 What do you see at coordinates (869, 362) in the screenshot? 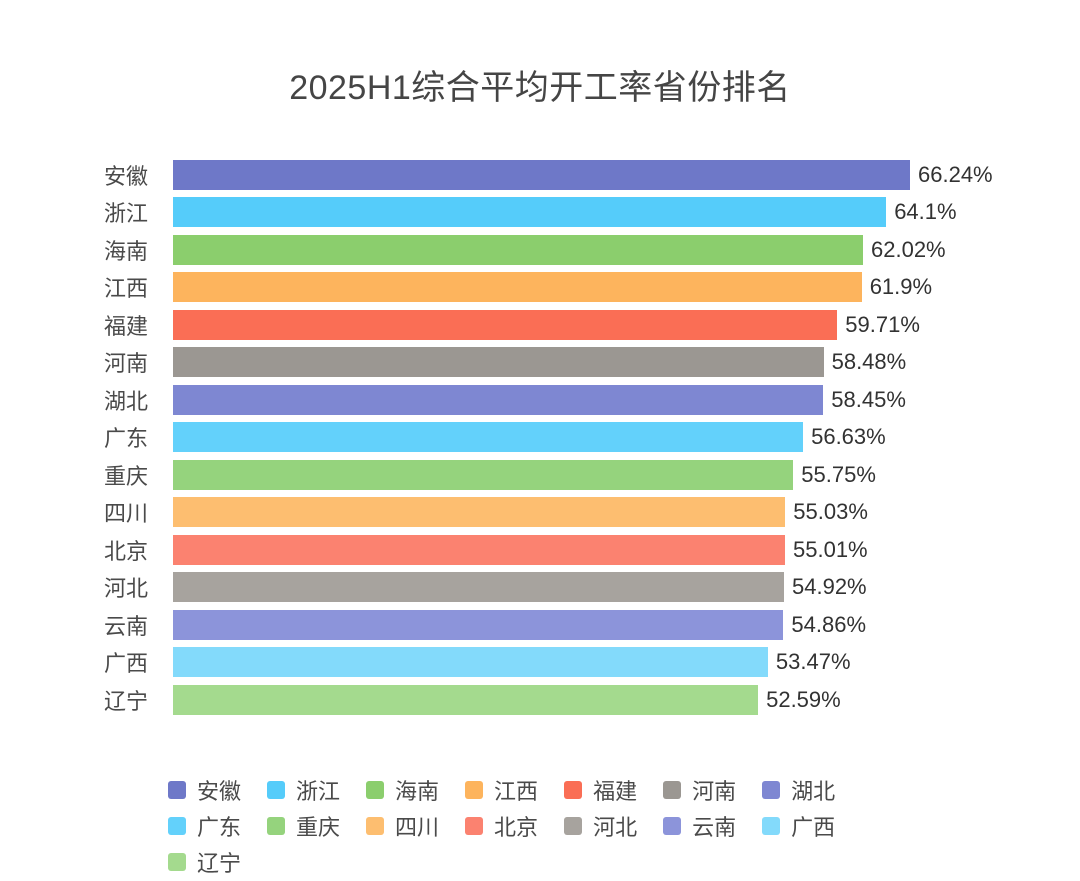
I see `value-label: 58.48%` at bounding box center [869, 362].